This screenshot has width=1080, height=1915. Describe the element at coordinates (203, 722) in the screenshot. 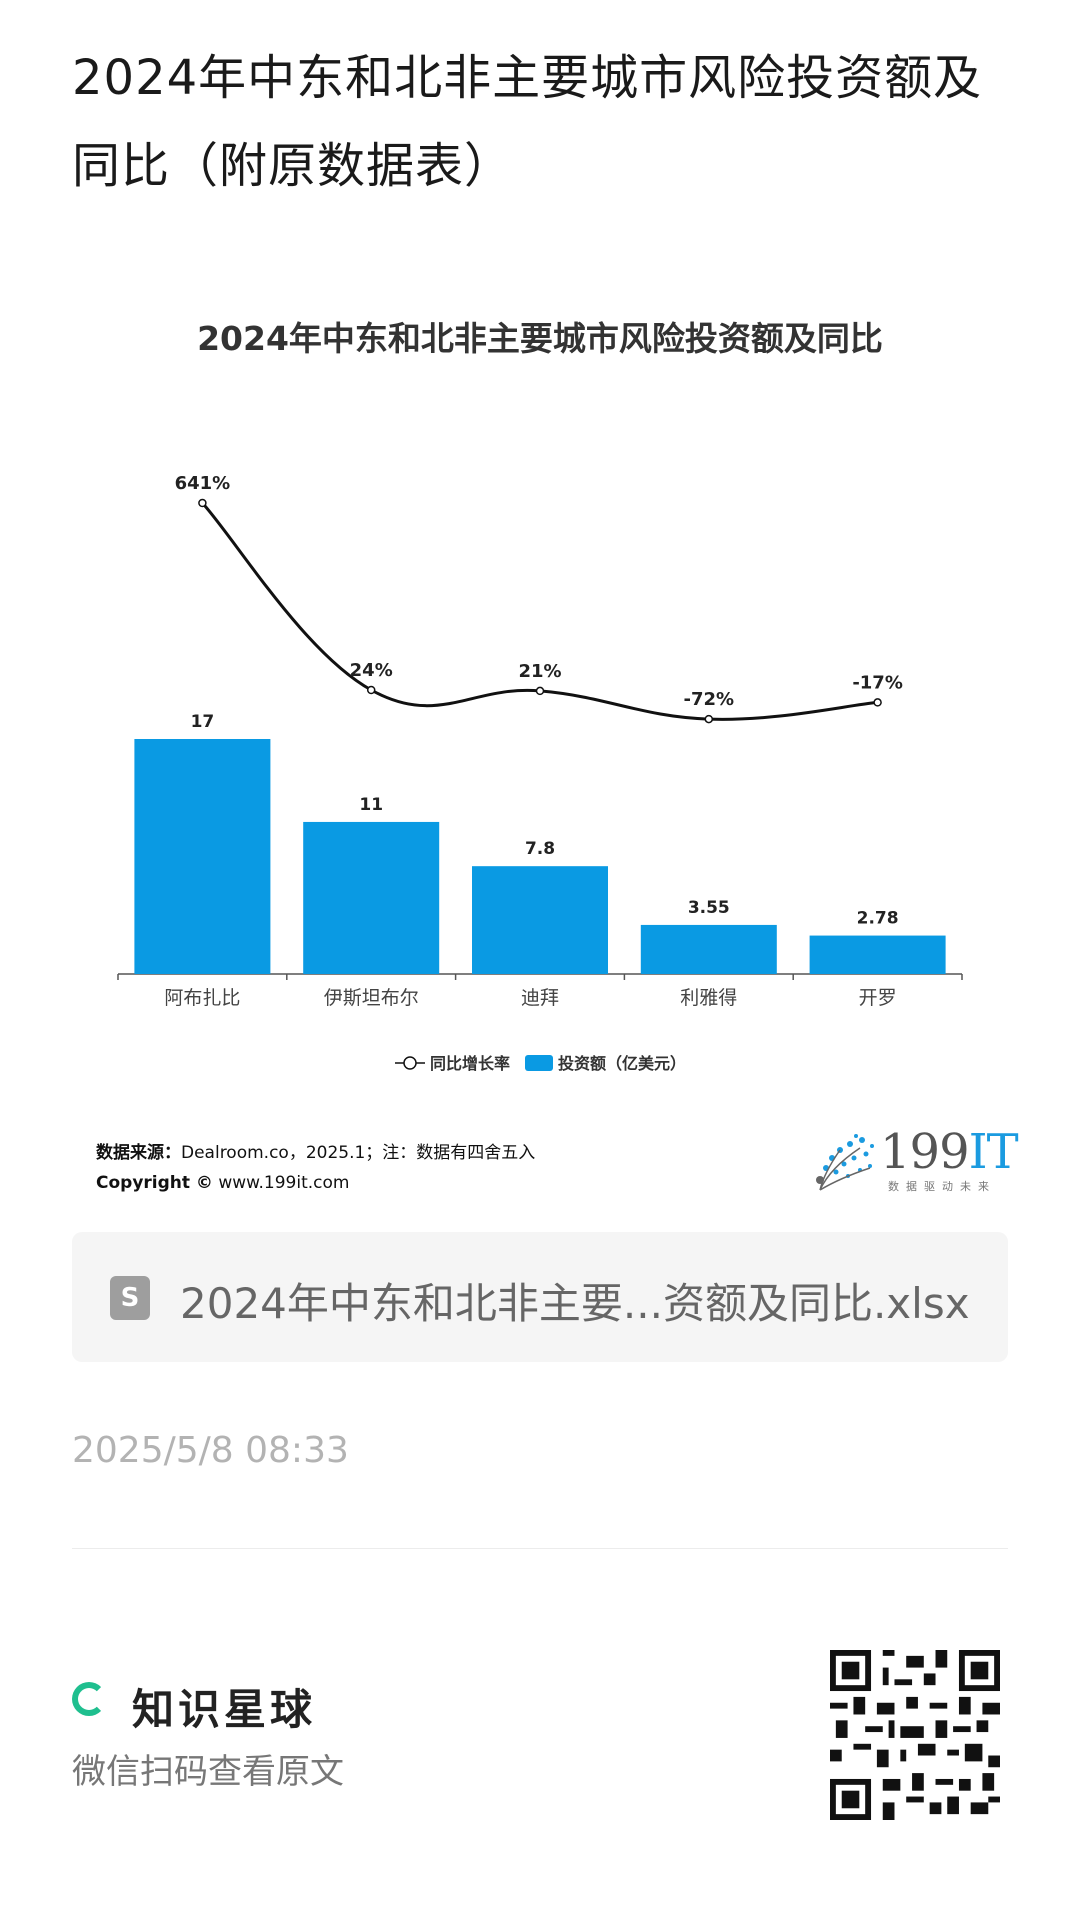

I see `bar-value-label: 17` at that location.